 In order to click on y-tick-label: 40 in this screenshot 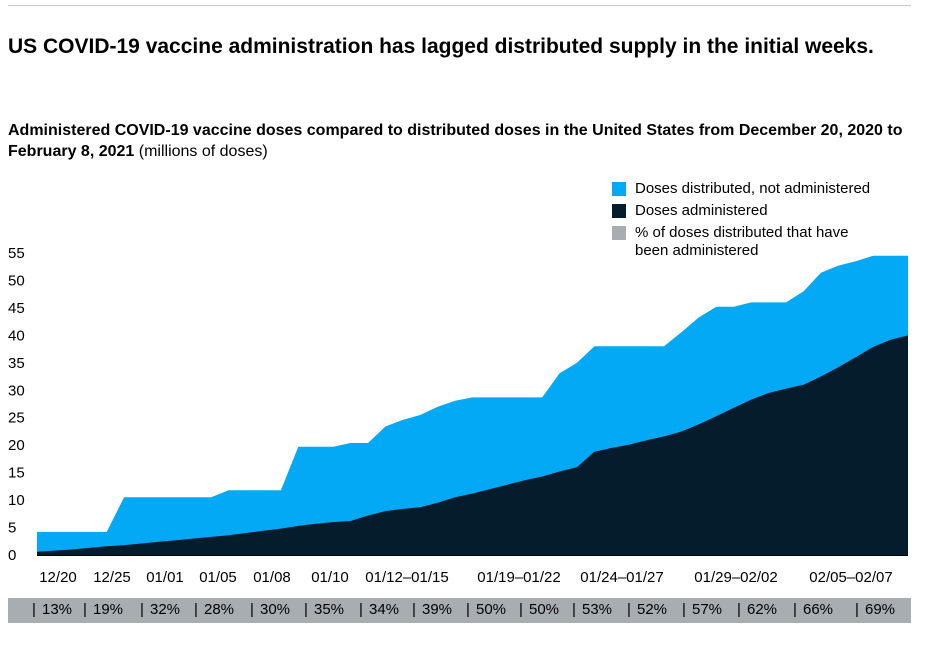, I will do `click(16, 335)`.